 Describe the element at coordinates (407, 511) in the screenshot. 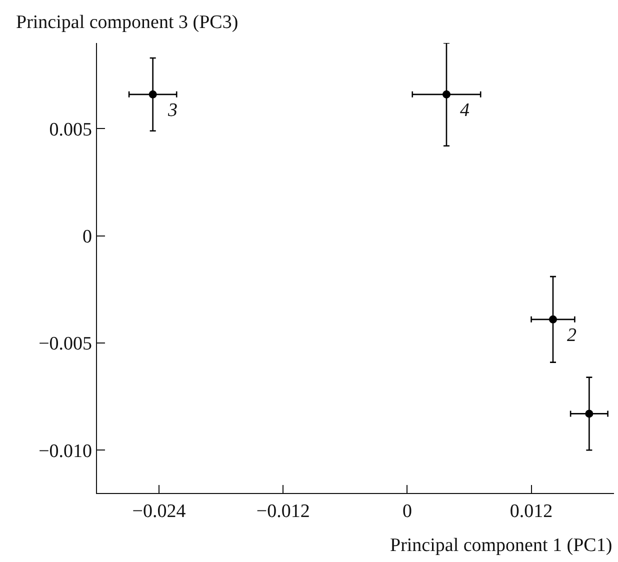

I see `x-tick-label: 0` at that location.